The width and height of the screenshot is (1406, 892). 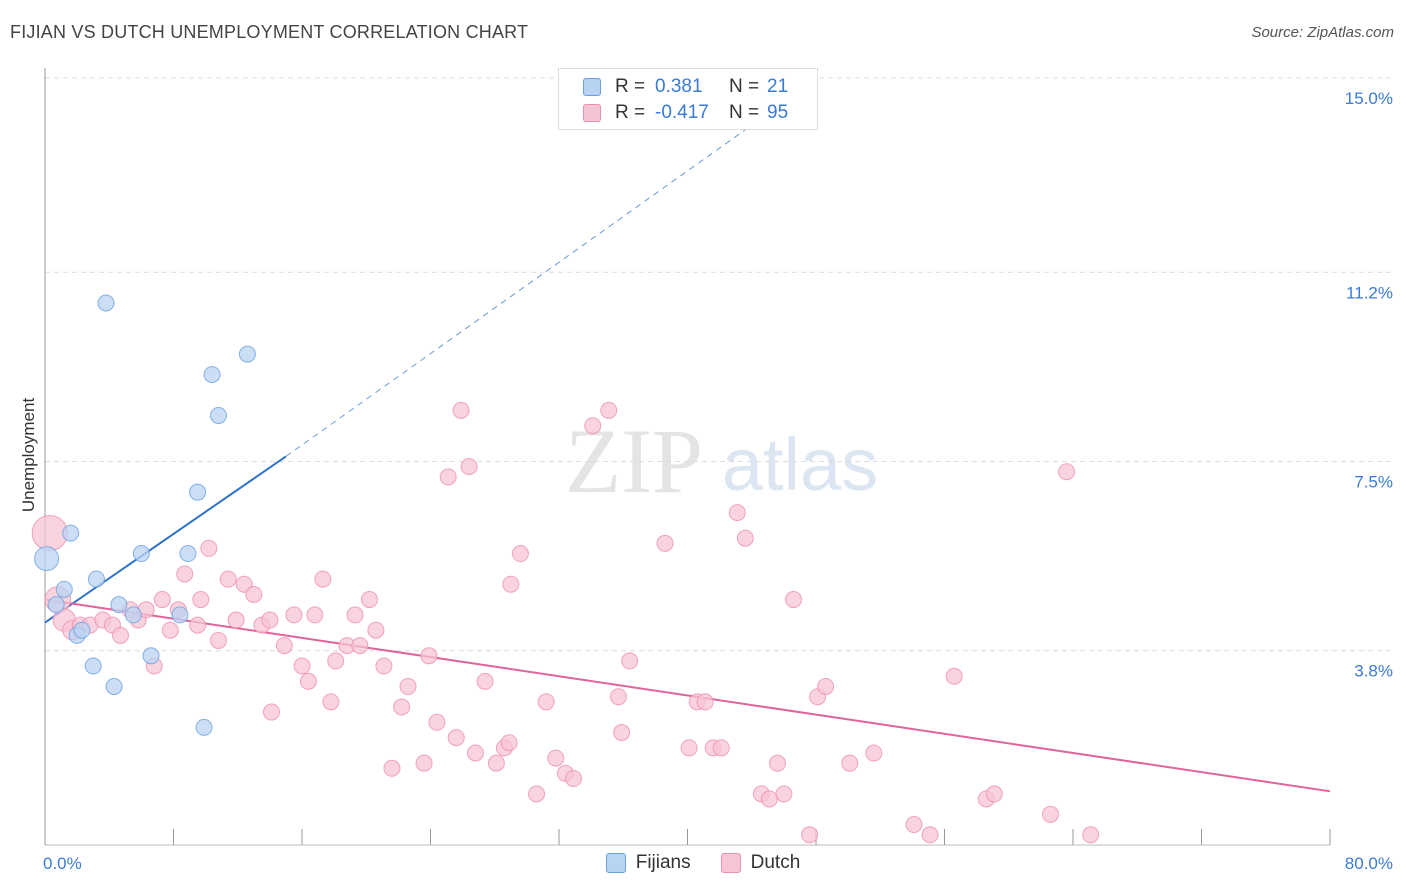 What do you see at coordinates (730, 863) in the screenshot?
I see `dutch-legend-swatch` at bounding box center [730, 863].